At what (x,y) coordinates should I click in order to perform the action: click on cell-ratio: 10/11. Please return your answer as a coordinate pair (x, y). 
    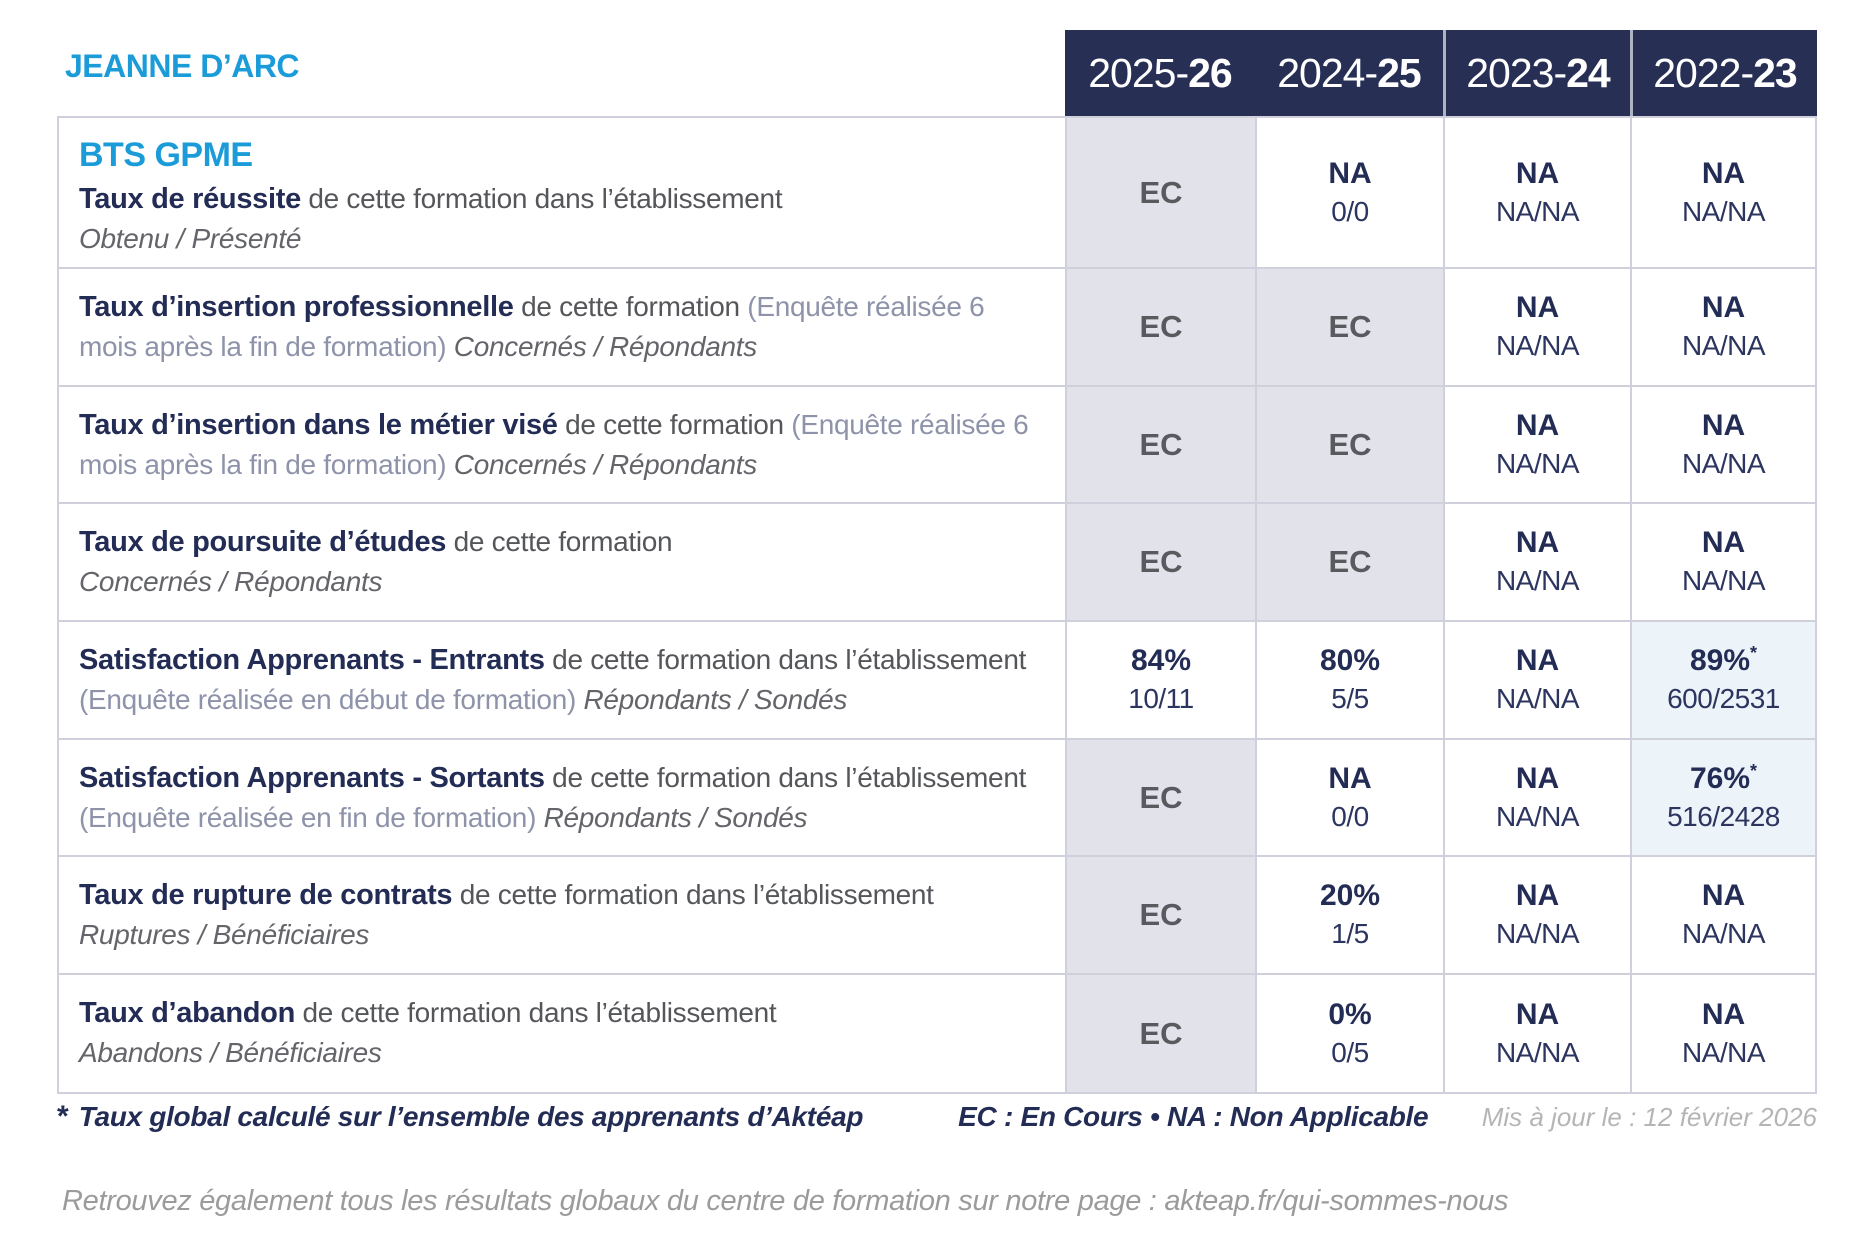
    Looking at the image, I should click on (1161, 698).